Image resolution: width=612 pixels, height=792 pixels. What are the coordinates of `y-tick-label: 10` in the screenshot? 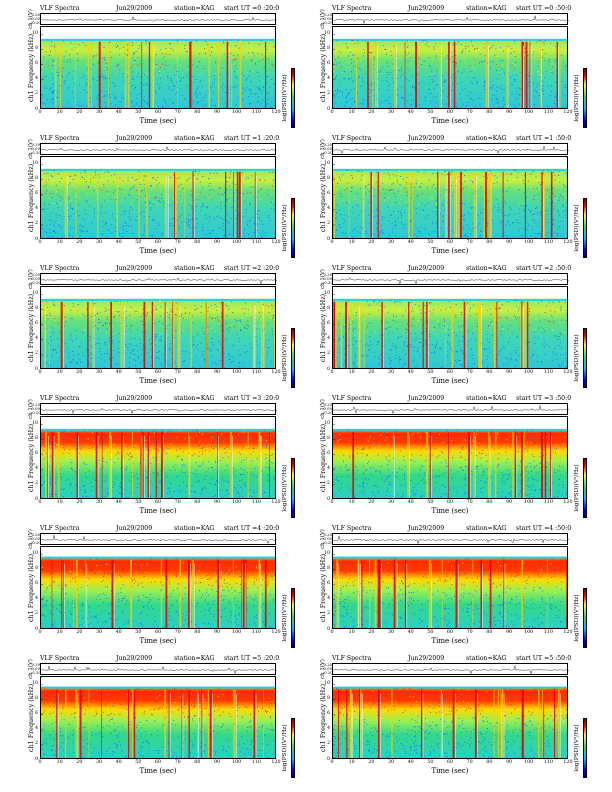 It's located at (327, 164).